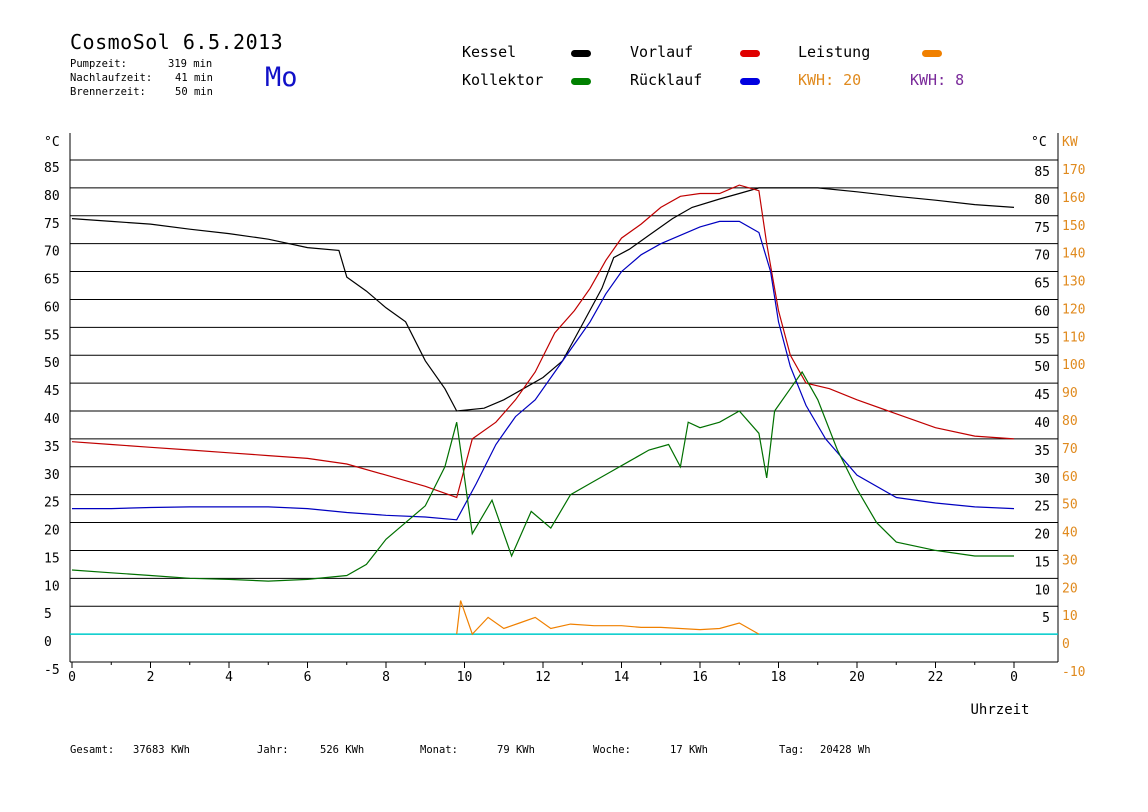  I want to click on legend-leistung-swatch, so click(932, 53).